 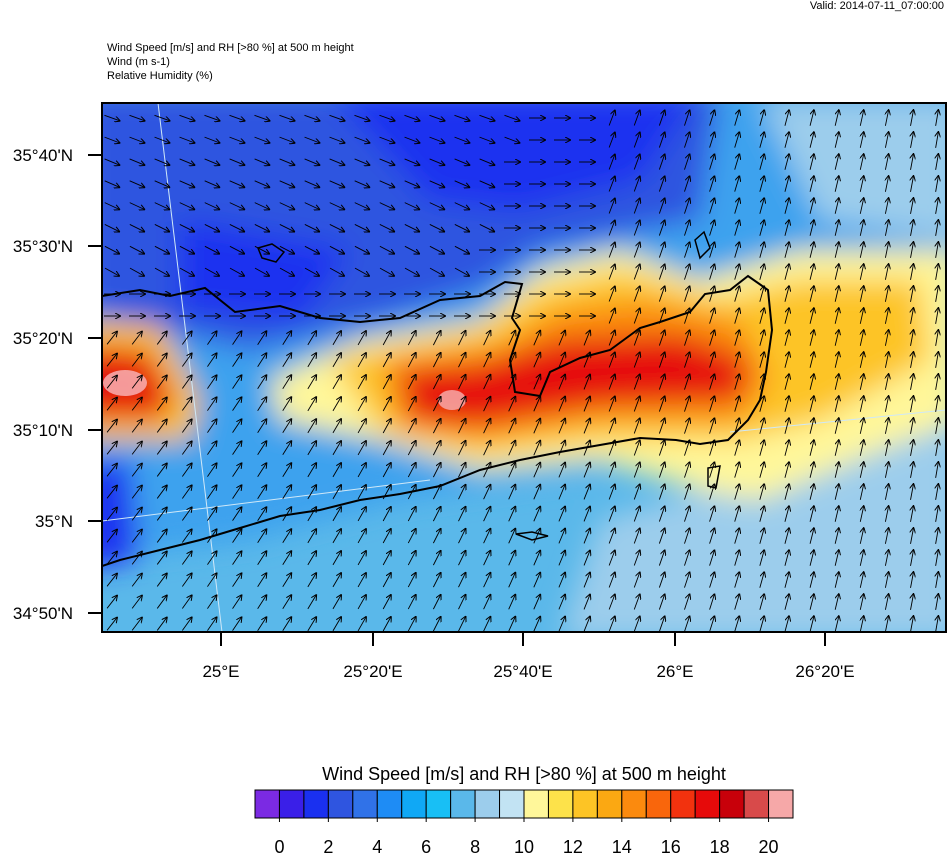 I want to click on header-line: Relative Humidity (%), so click(x=160, y=76).